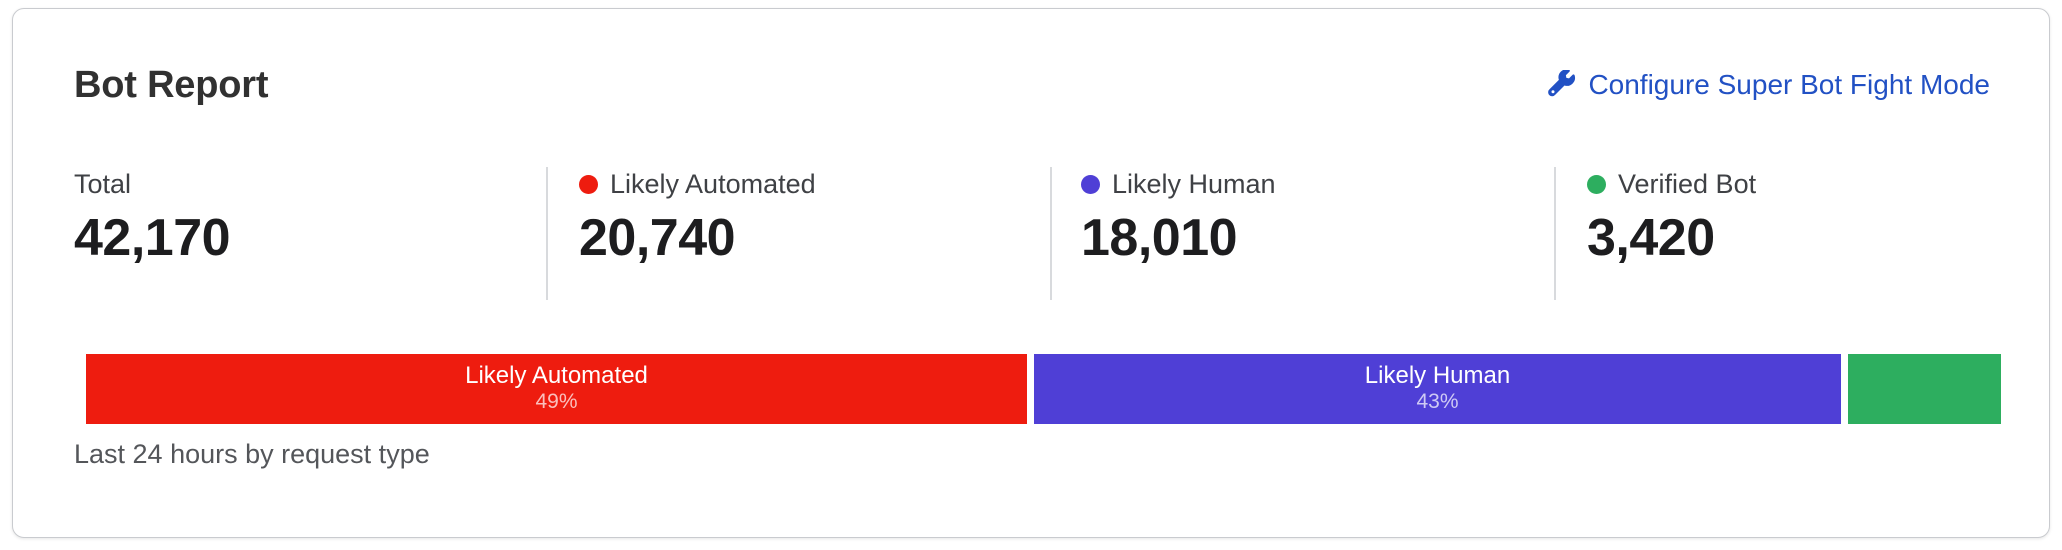  I want to click on legend-dot-verified-bot, so click(1596, 184).